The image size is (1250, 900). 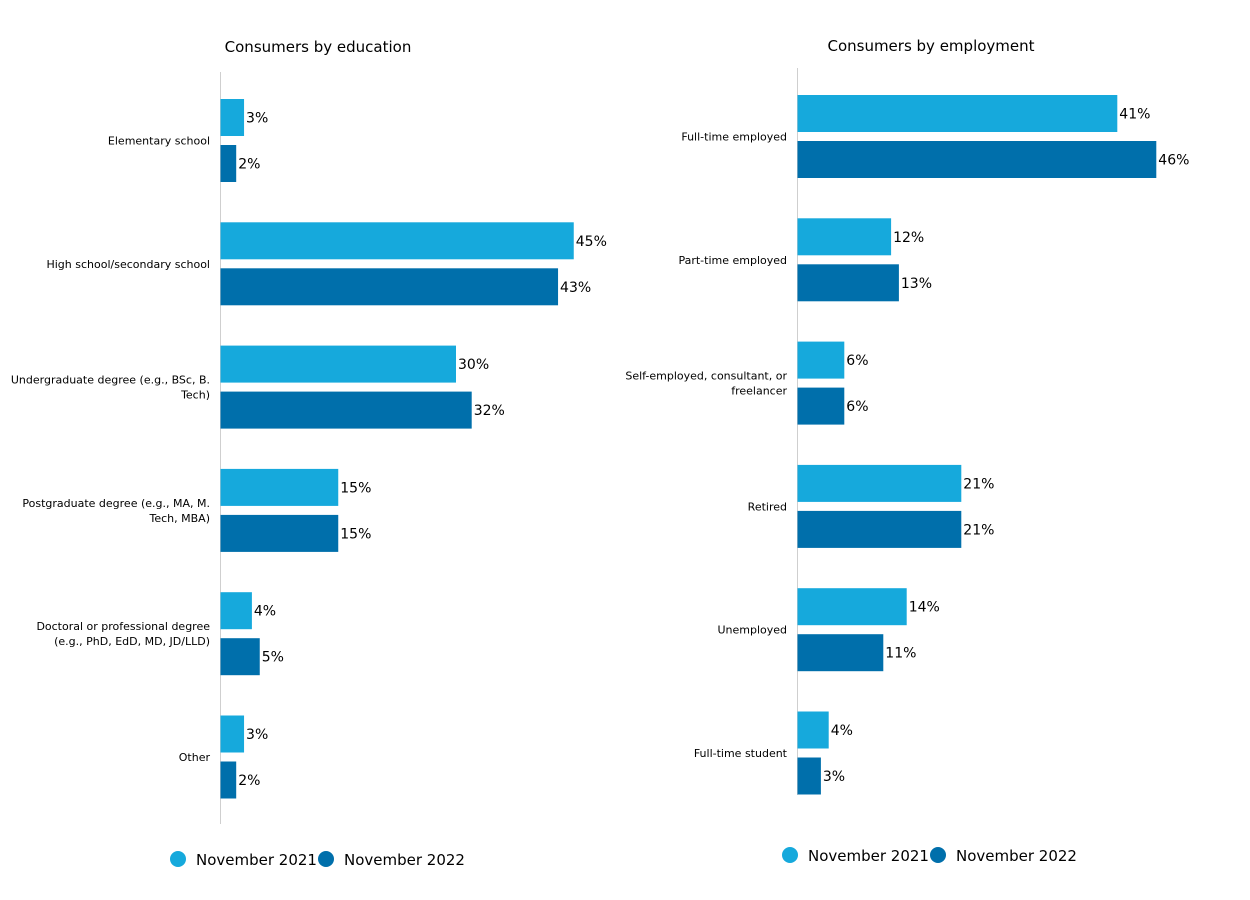 What do you see at coordinates (924, 608) in the screenshot?
I see `data-label: 14%` at bounding box center [924, 608].